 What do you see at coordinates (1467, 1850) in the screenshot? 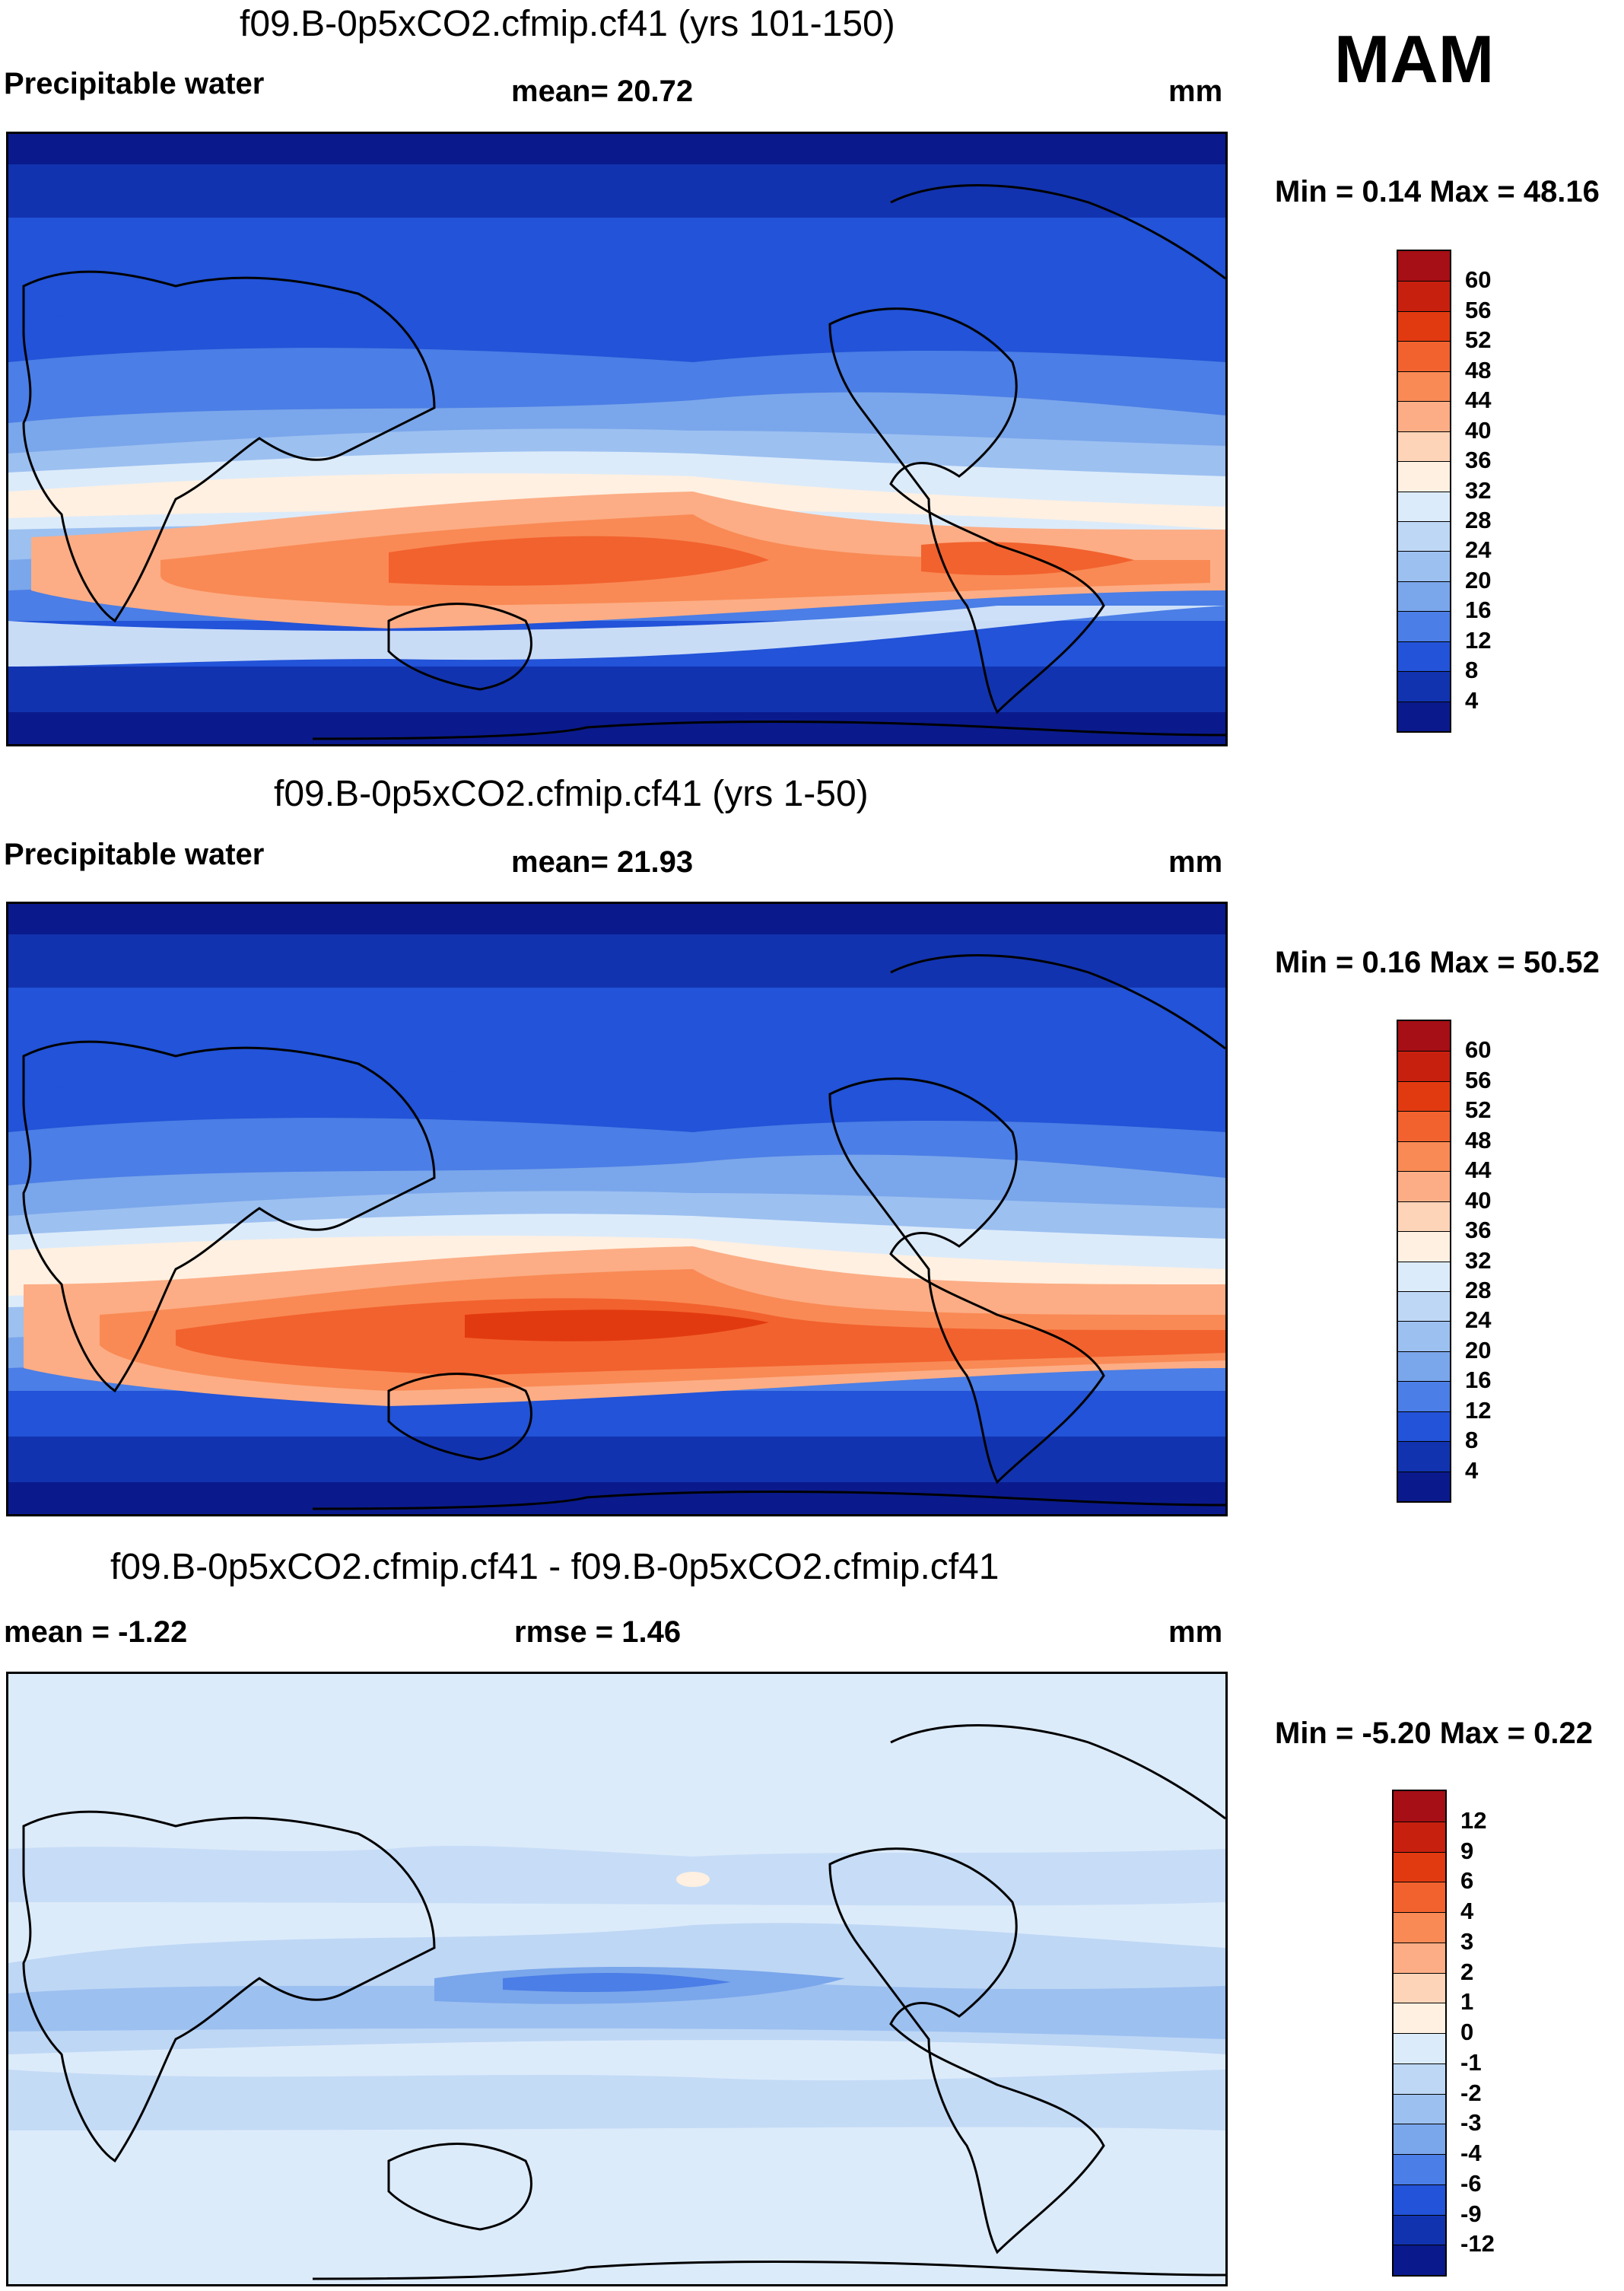
I see `colorbar-tick-label: 9` at bounding box center [1467, 1850].